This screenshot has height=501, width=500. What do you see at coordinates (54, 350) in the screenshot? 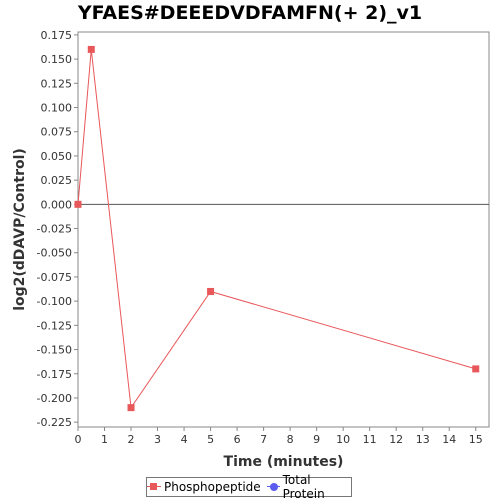
I see `y-tick-label: -0.150` at bounding box center [54, 350].